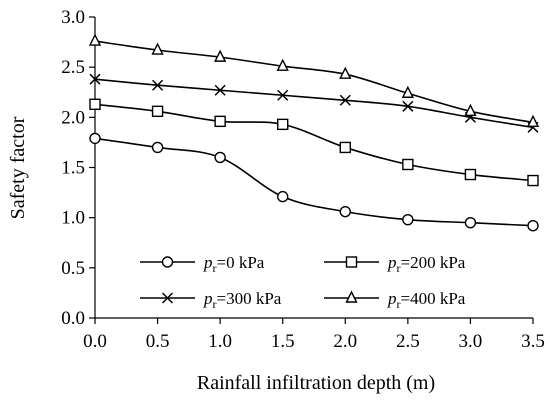  I want to click on legend-item-2: pr=300 kPa, so click(211, 300).